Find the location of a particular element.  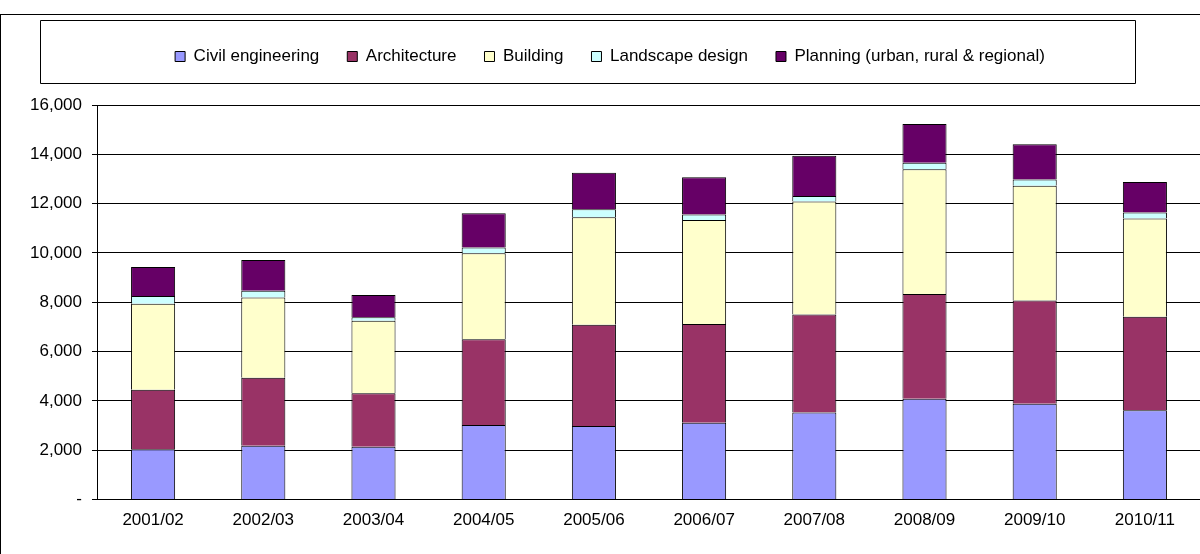

y-tick-label: 4,000 is located at coordinates (60, 400).